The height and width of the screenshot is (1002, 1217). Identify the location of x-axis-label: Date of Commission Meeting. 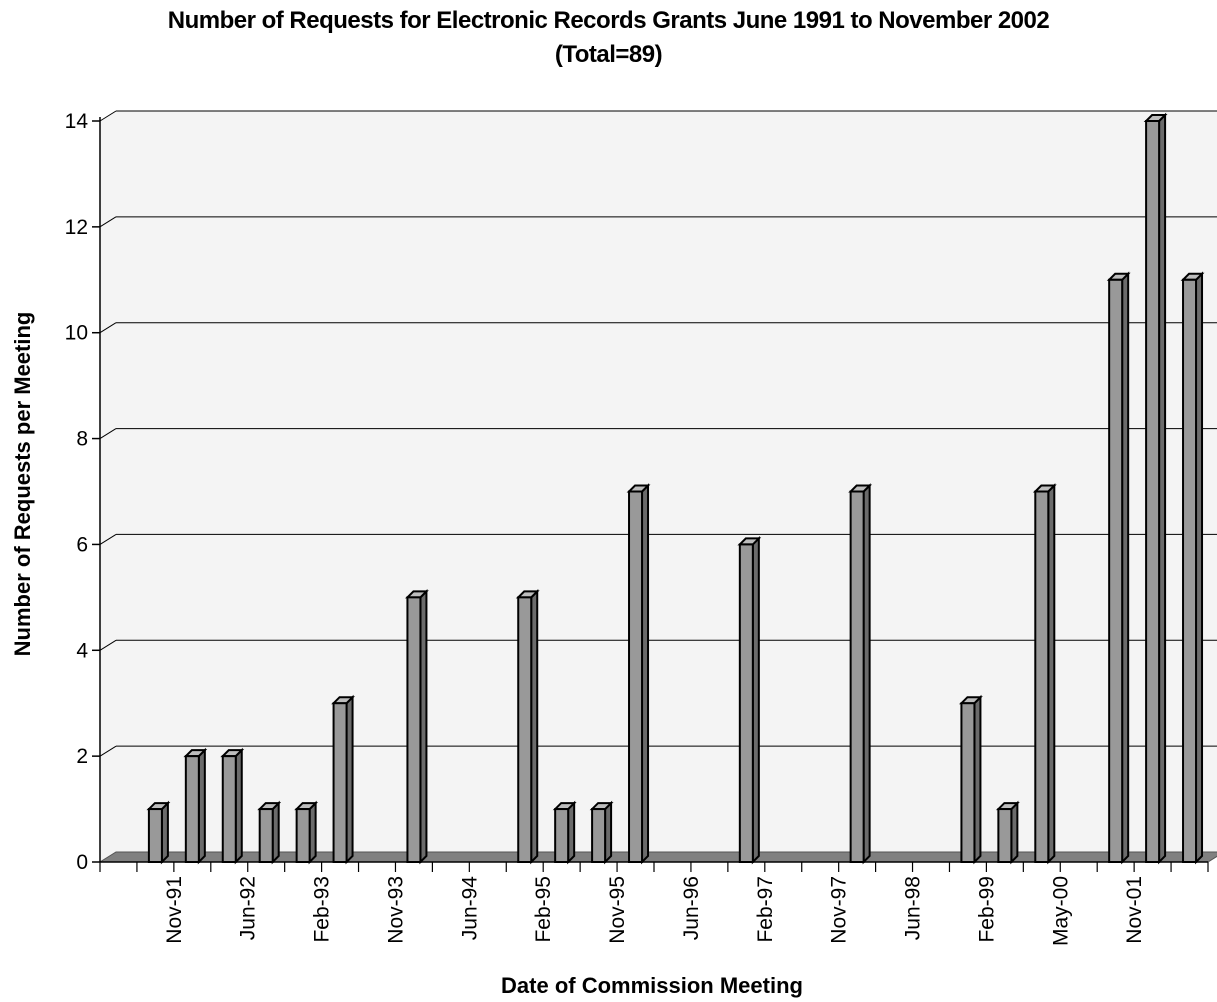
(652, 985).